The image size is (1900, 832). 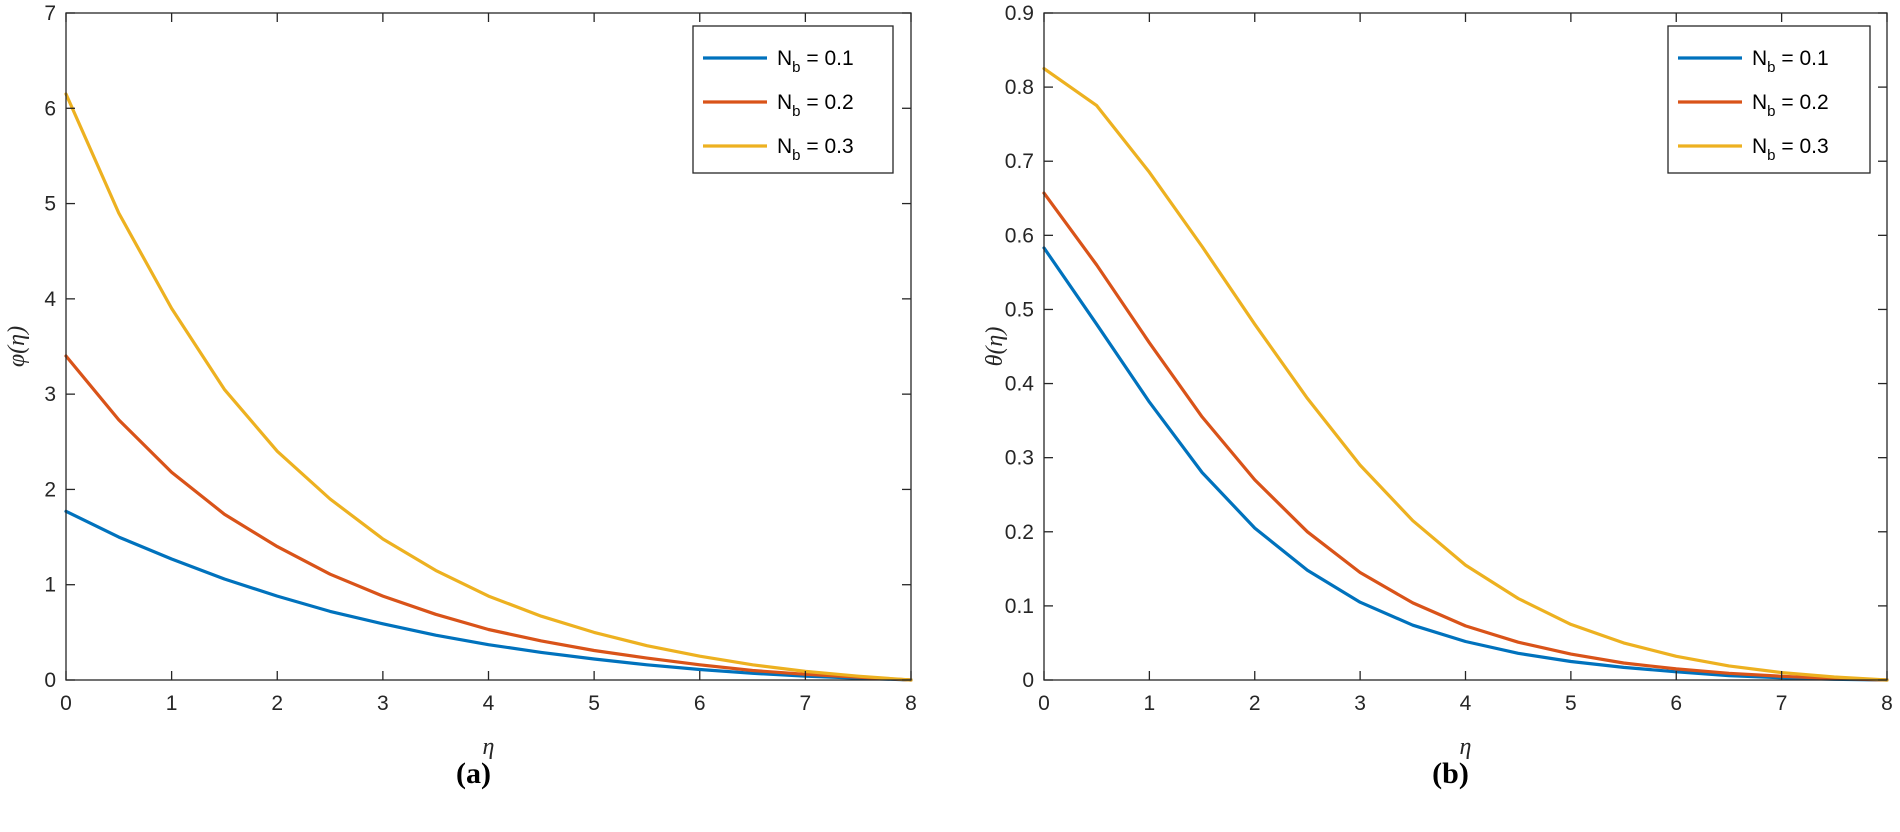 I want to click on y-tick-label: 4, so click(x=50, y=299).